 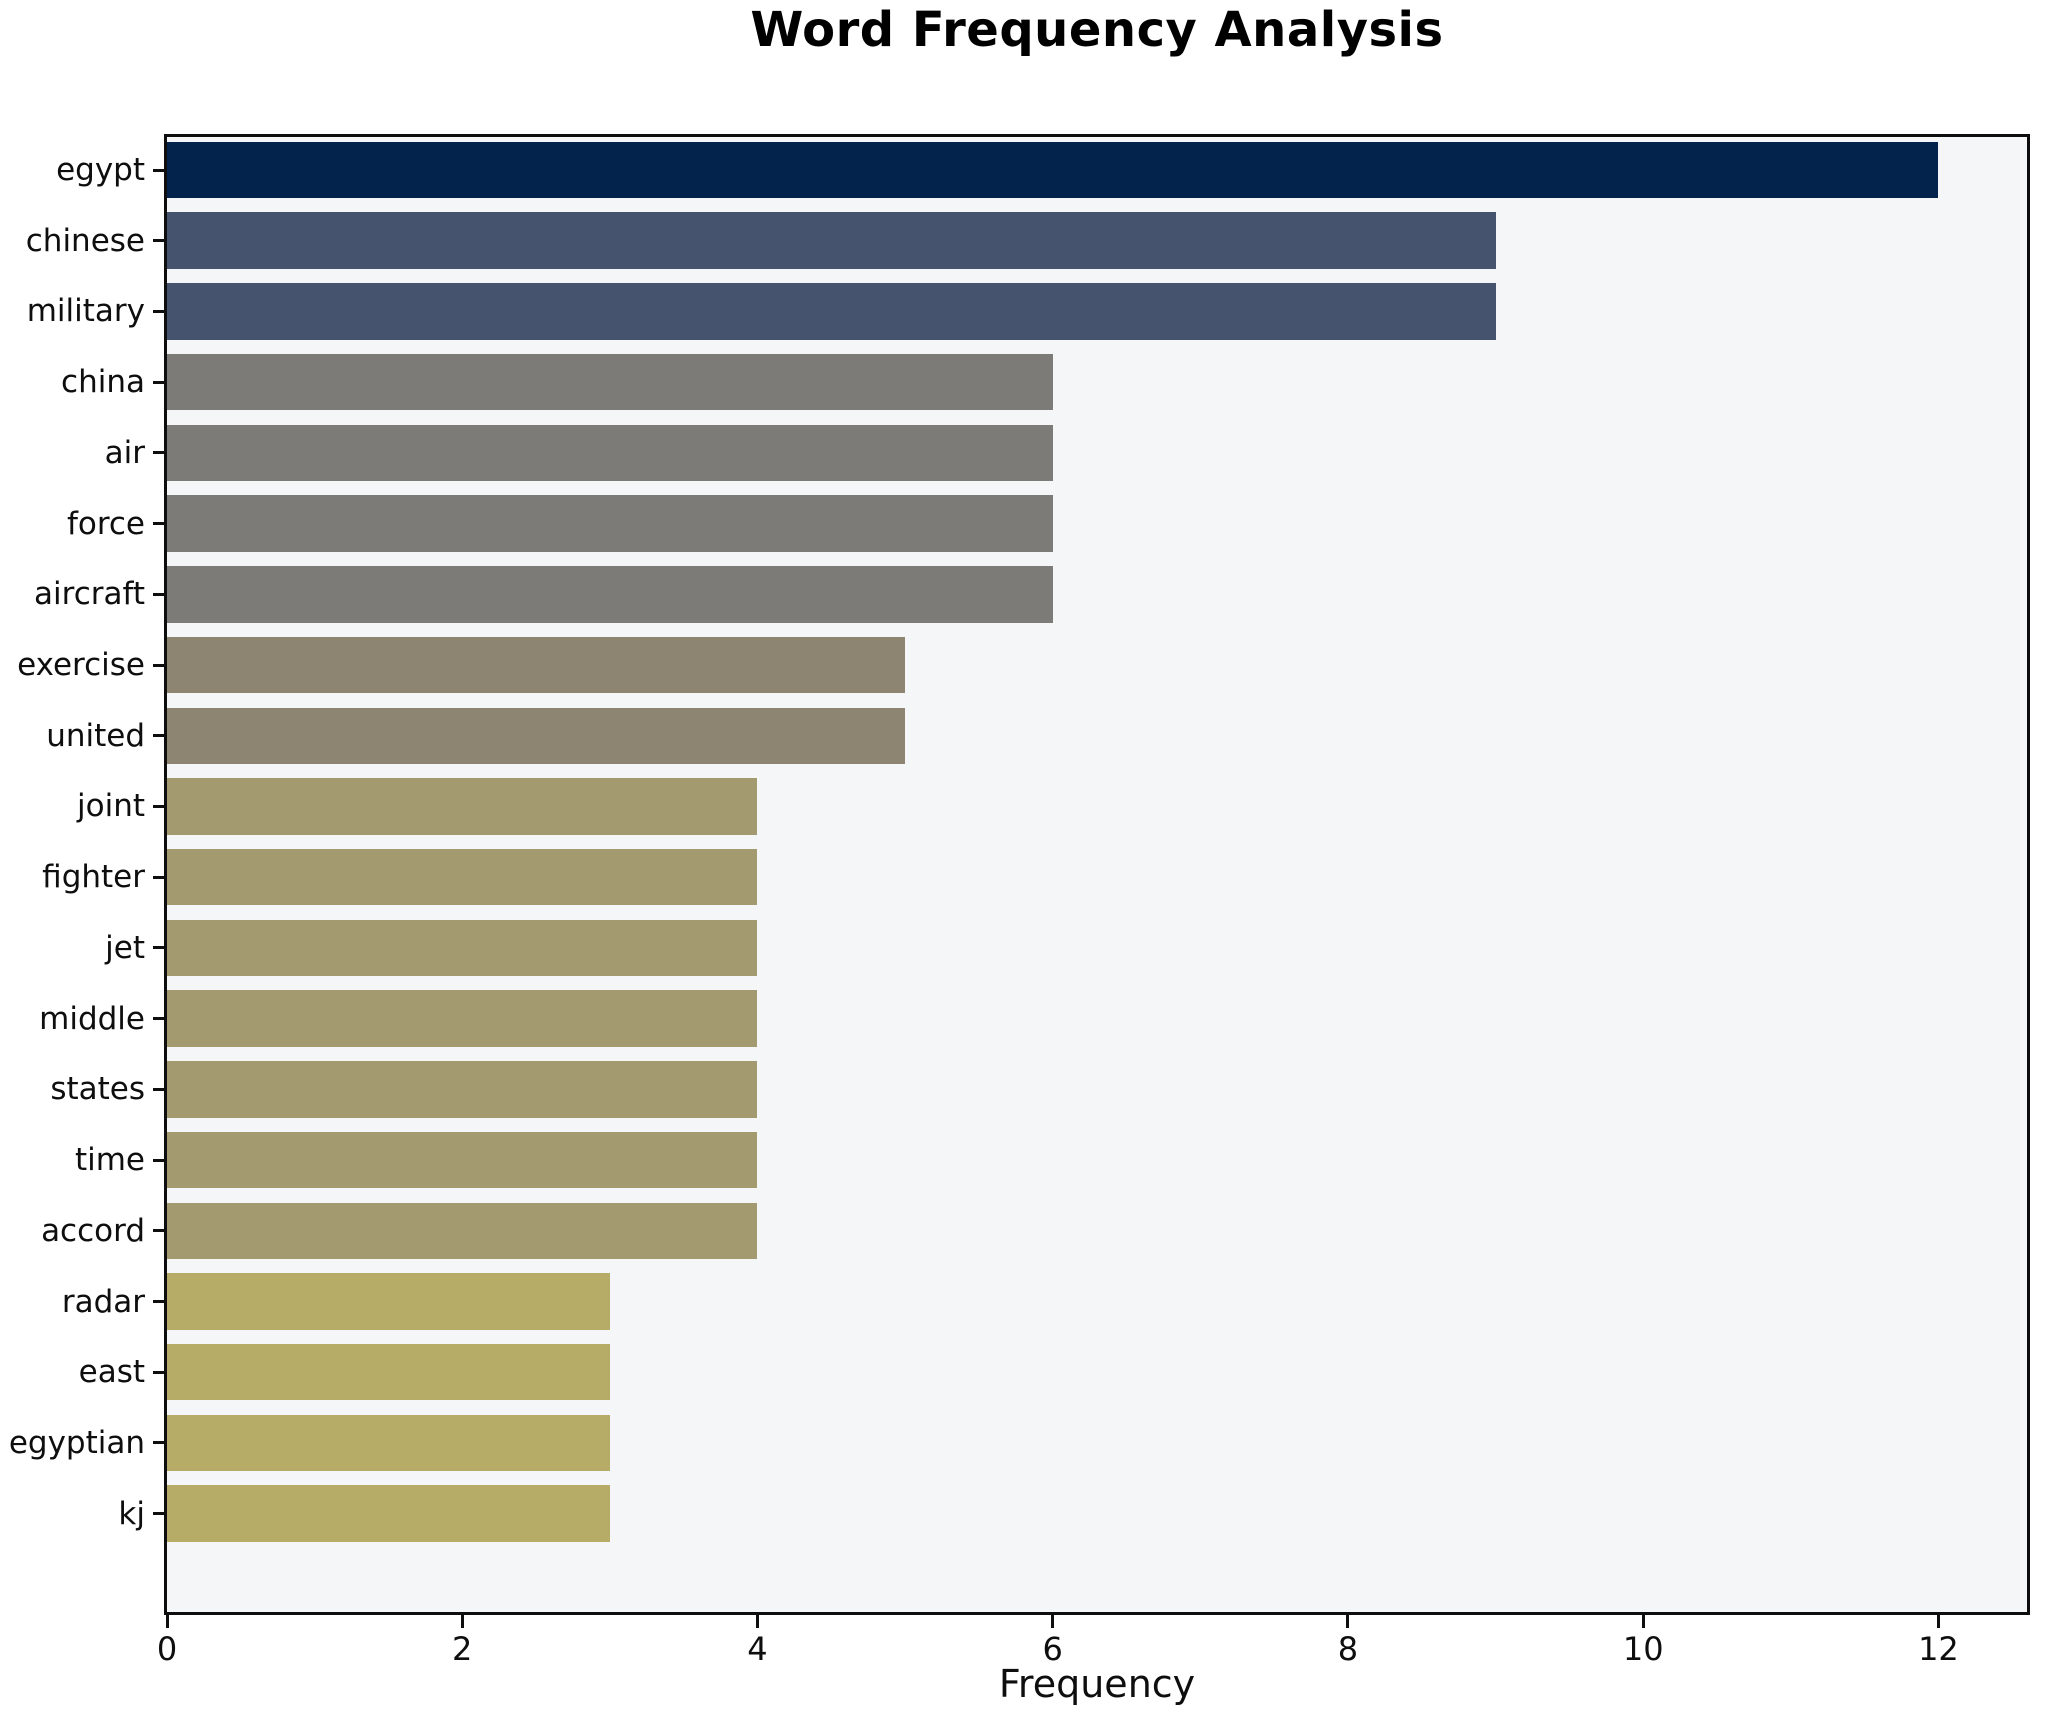 What do you see at coordinates (1052, 1649) in the screenshot?
I see `x-tick-label-6: 6` at bounding box center [1052, 1649].